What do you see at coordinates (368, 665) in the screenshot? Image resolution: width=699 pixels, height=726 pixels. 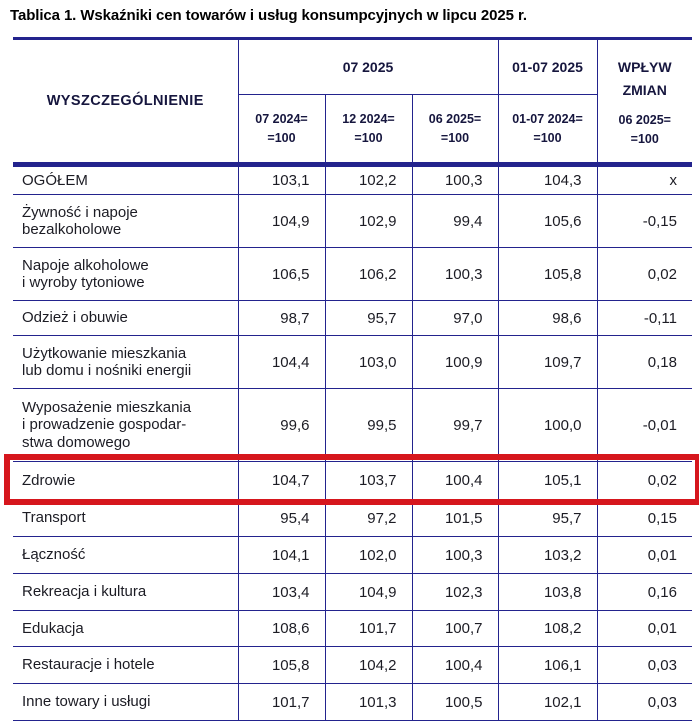 I see `row-value: 104,2` at bounding box center [368, 665].